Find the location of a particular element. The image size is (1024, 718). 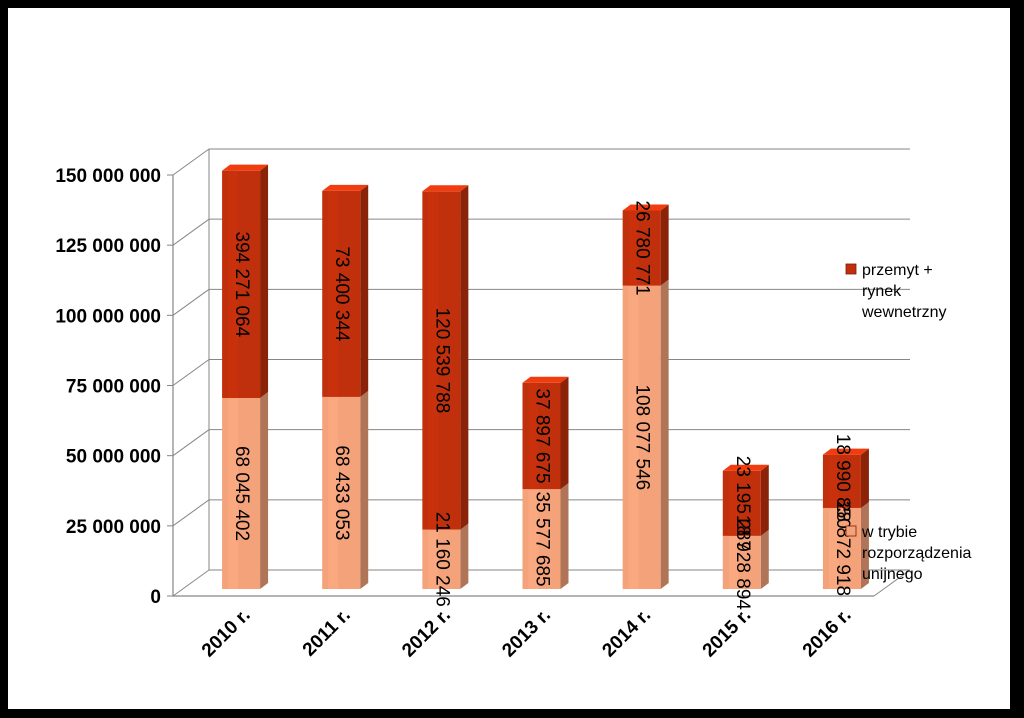

legend-label: rozporządzenia is located at coordinates (917, 553).